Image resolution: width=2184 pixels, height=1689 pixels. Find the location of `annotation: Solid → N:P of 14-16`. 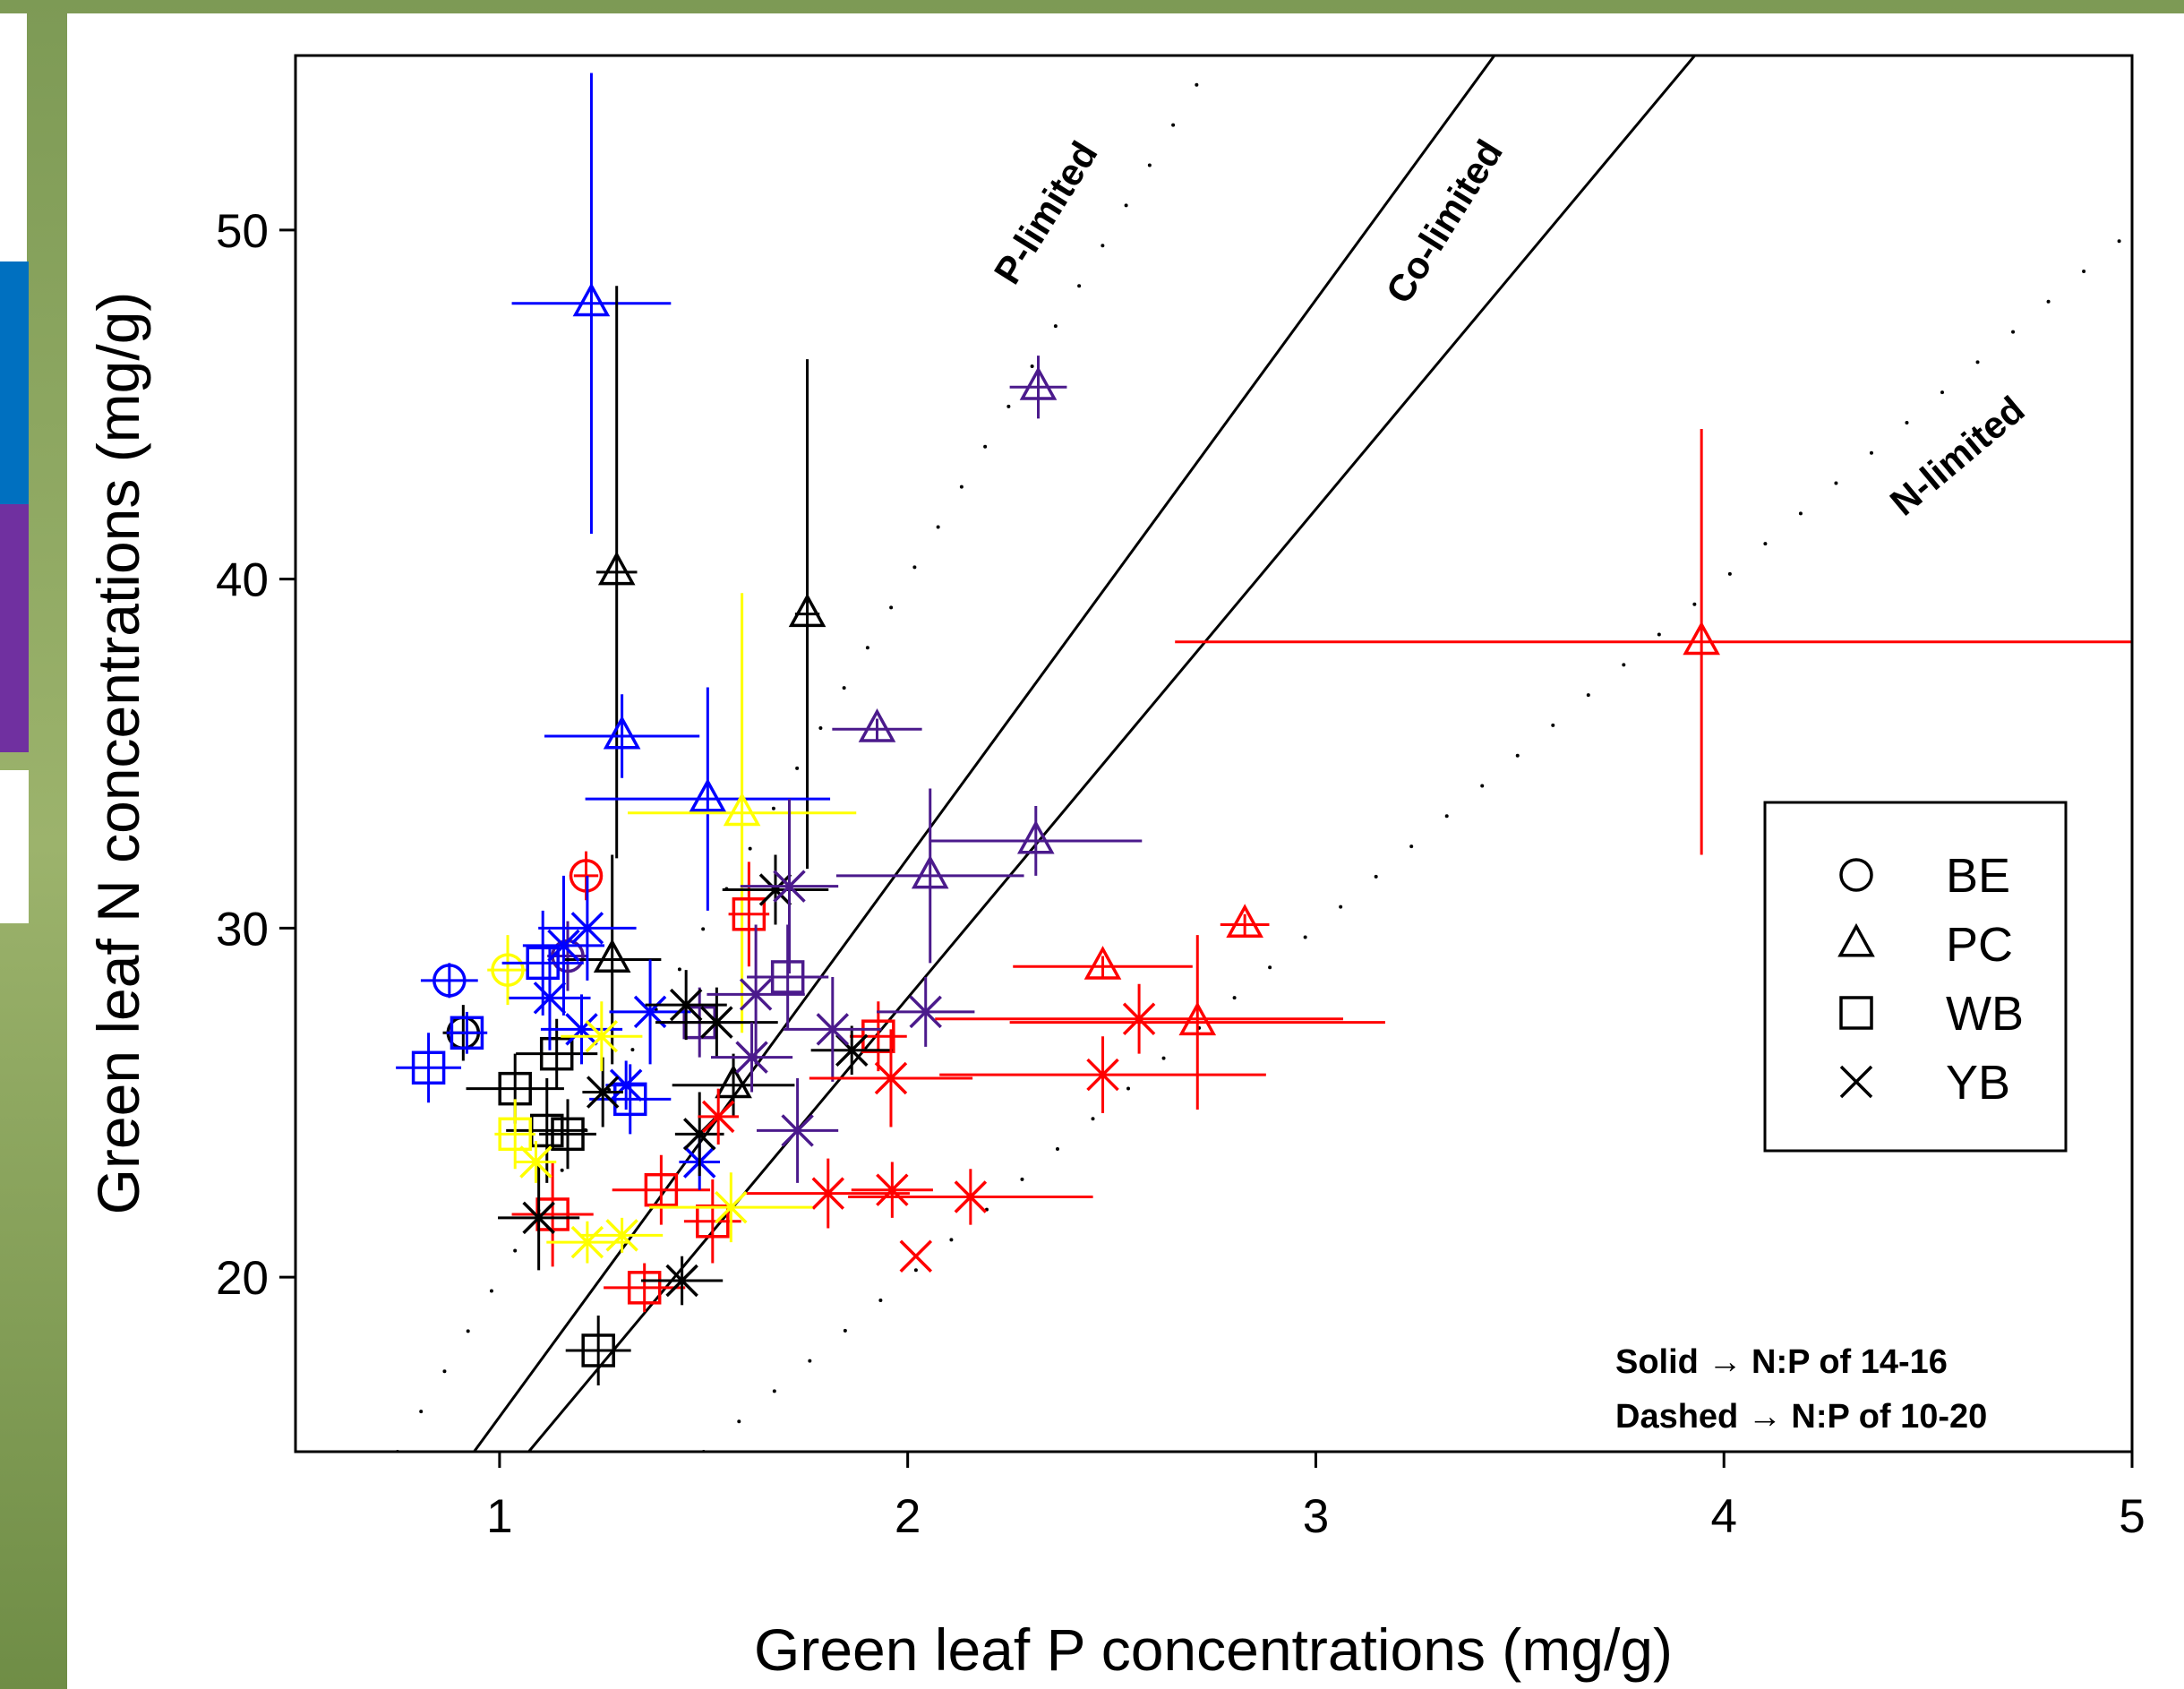

annotation: Solid → N:P of 14-16 is located at coordinates (1781, 1362).